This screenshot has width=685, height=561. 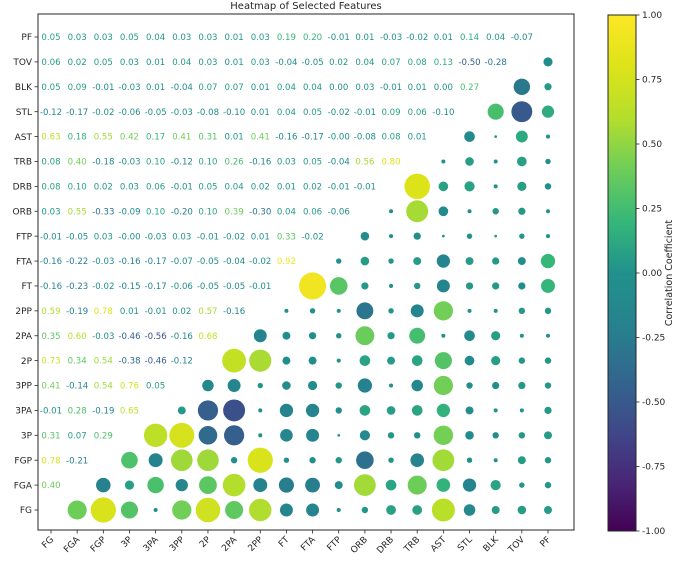 What do you see at coordinates (50, 461) in the screenshot?
I see `correlation-value-text: 0.78` at bounding box center [50, 461].